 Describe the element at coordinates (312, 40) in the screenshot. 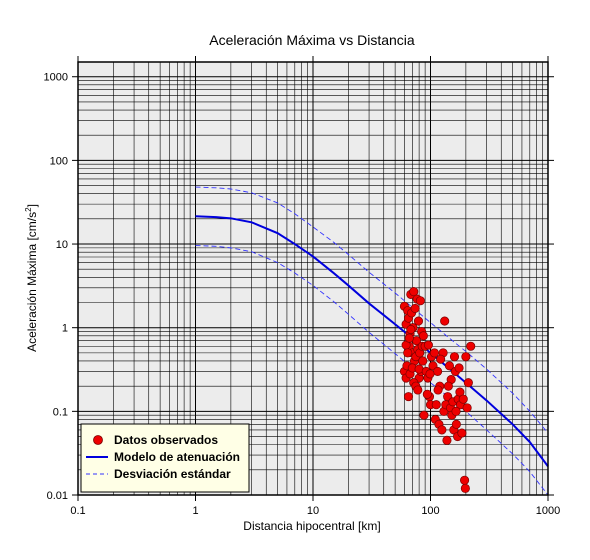

I see `chart-title: Aceleración Máxima vs Distancia` at that location.